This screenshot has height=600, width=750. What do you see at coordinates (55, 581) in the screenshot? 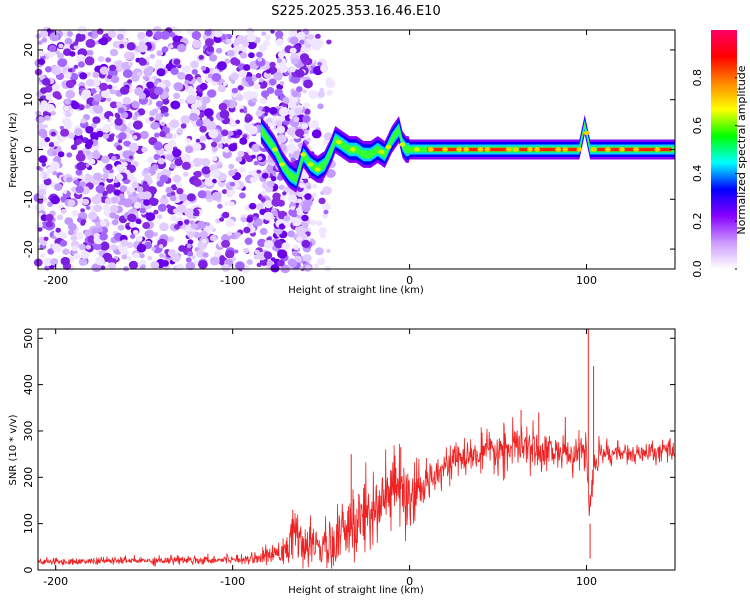
I see `x-tick-label: -200` at bounding box center [55, 581].